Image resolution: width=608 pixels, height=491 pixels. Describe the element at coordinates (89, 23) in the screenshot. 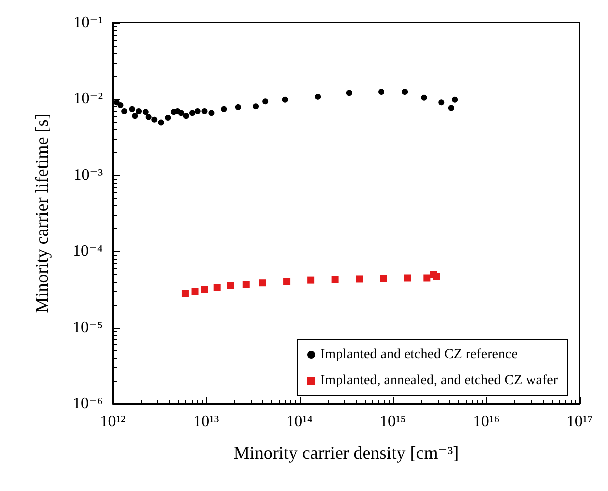

I see `y-tick-label: 10⁻¹` at that location.